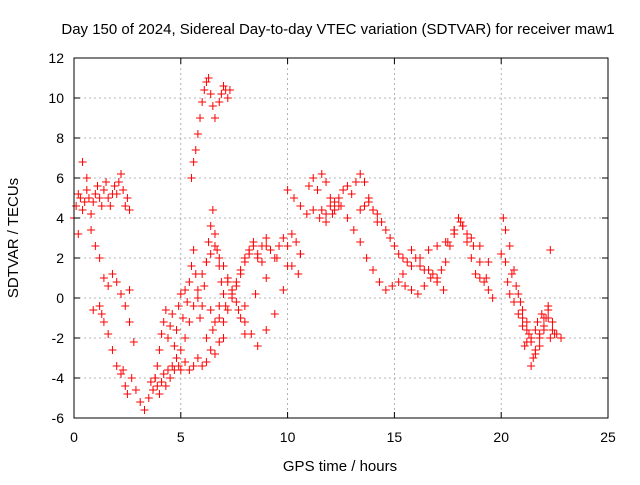 This screenshot has width=640, height=485. What do you see at coordinates (56, 98) in the screenshot?
I see `y-tick-label: 10` at bounding box center [56, 98].